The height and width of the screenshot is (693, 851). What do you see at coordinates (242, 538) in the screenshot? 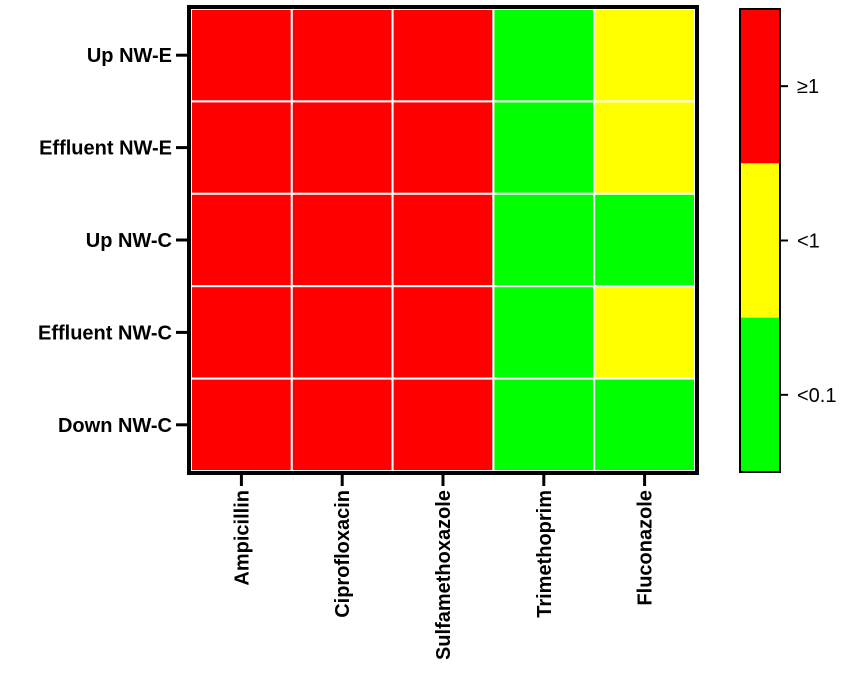
I see `column-label: Ampicillin` at bounding box center [242, 538].